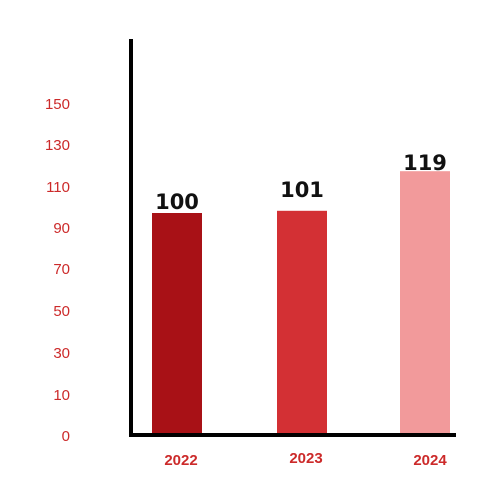 Image resolution: width=500 pixels, height=500 pixels. I want to click on y-tick-label: 150, so click(57, 104).